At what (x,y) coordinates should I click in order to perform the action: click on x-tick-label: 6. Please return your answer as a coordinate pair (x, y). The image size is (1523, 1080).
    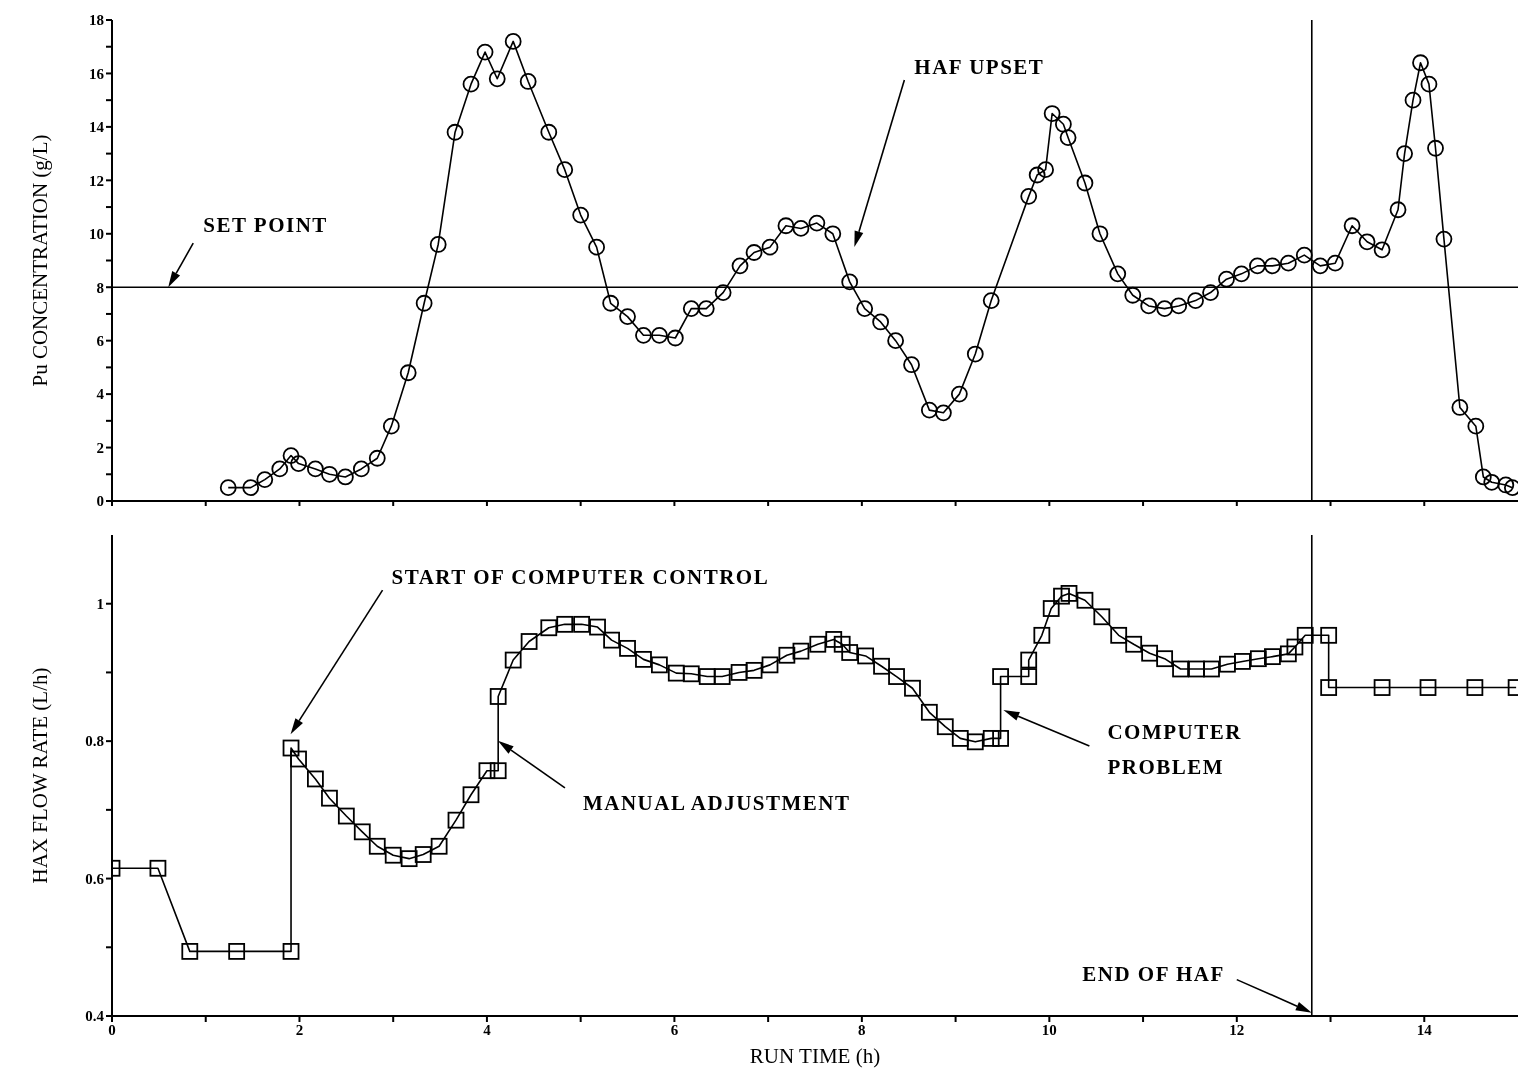
    Looking at the image, I should click on (674, 1029).